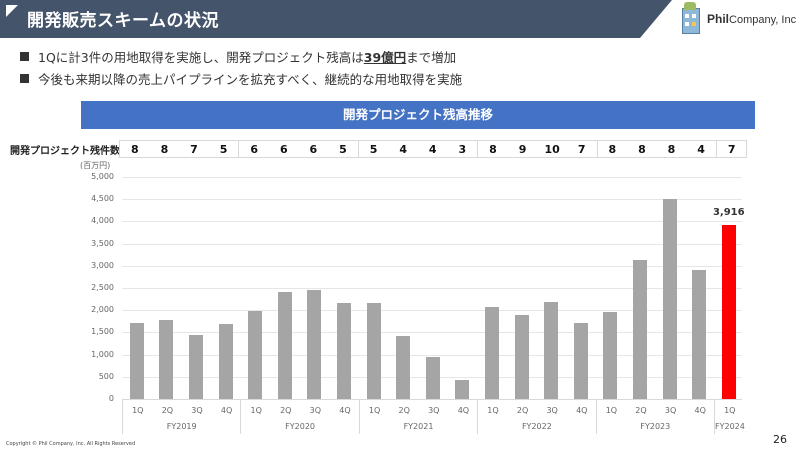 The image size is (800, 450). What do you see at coordinates (102, 332) in the screenshot?
I see `y-tick-label: 1,500` at bounding box center [102, 332].